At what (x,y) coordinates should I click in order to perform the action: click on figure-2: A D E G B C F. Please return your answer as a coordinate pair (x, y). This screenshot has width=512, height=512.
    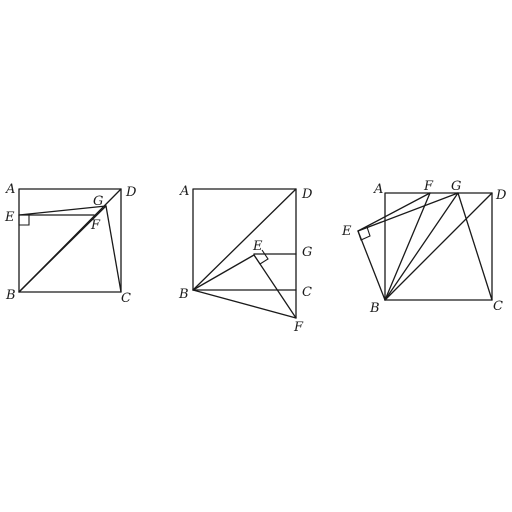
    Looking at the image, I should click on (245, 259).